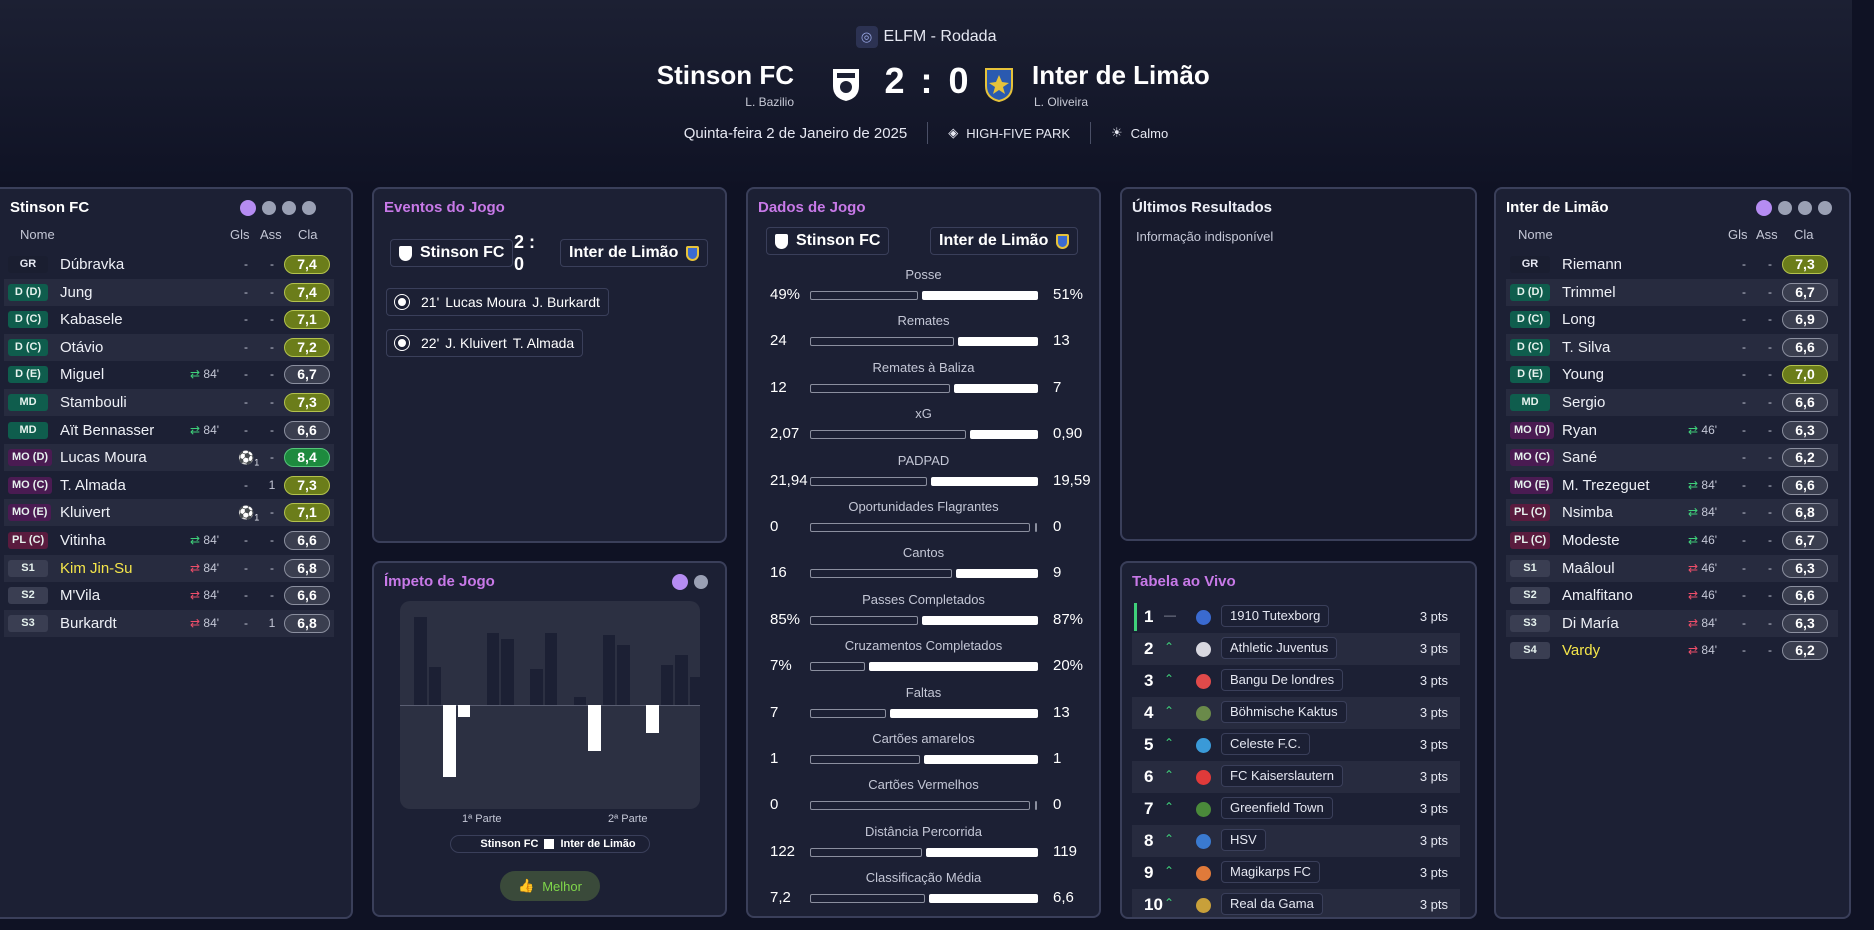 This screenshot has height=930, width=1874. I want to click on player-row: S1 Maâloul ⇄ 46' - -6,3, so click(1672, 568).